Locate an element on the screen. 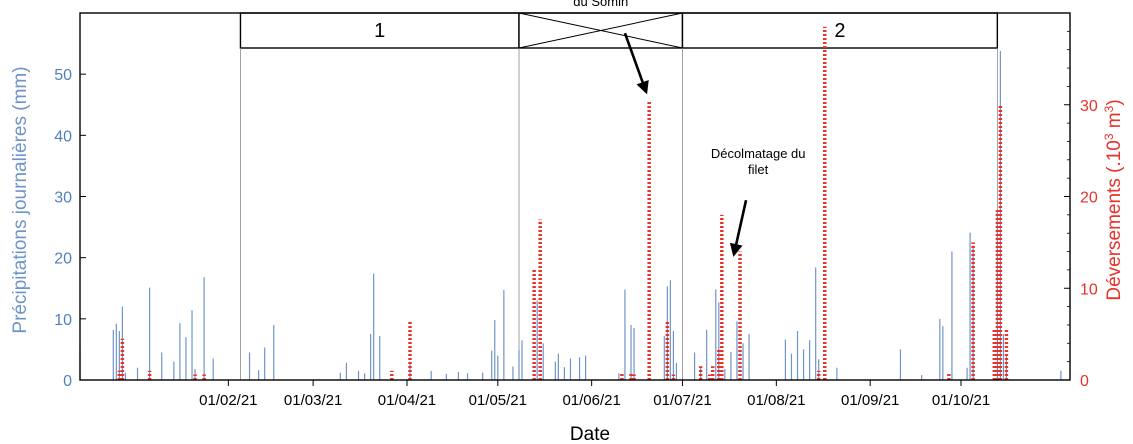 This screenshot has height=444, width=1133. y-left-tick-label: 0 is located at coordinates (67, 381).